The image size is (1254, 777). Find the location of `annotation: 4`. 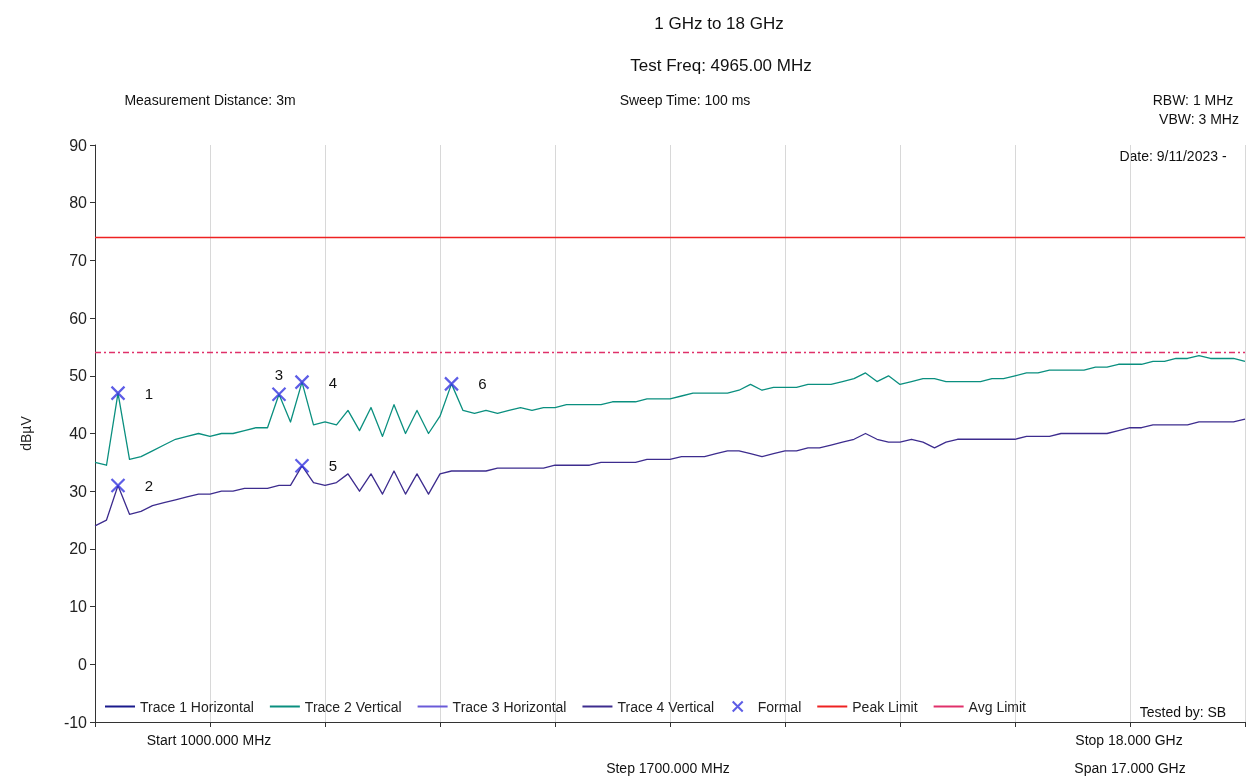

annotation: 4 is located at coordinates (333, 382).